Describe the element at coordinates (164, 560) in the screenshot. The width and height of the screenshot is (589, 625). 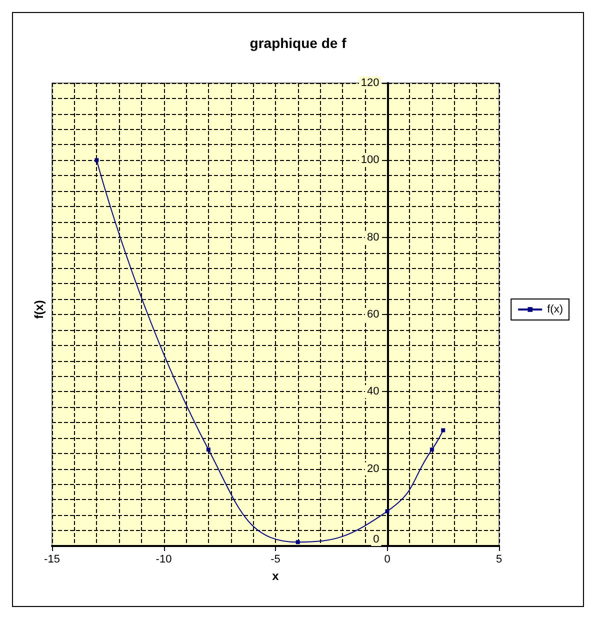
I see `x-tick-label: -10` at that location.